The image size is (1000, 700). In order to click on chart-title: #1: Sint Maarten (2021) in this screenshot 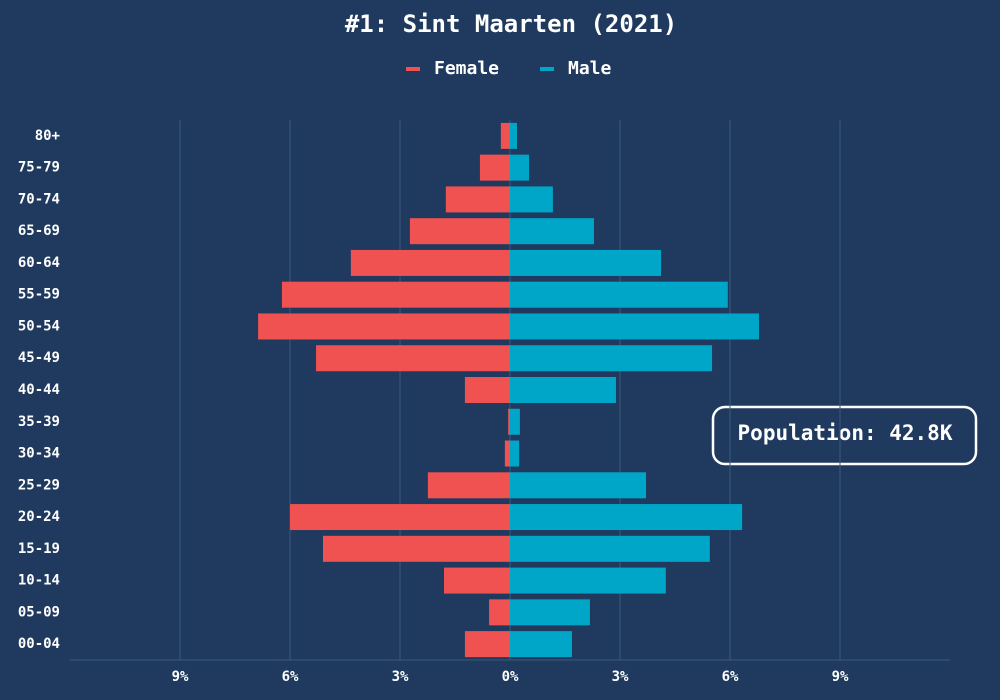, I will do `click(511, 24)`.